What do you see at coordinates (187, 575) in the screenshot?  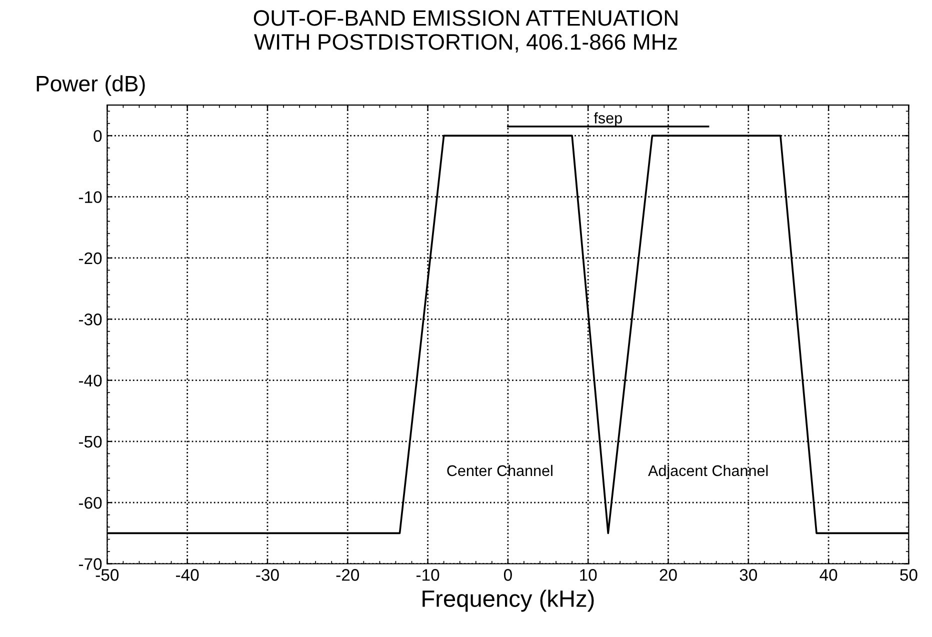 I see `x-tick-label: -40` at bounding box center [187, 575].